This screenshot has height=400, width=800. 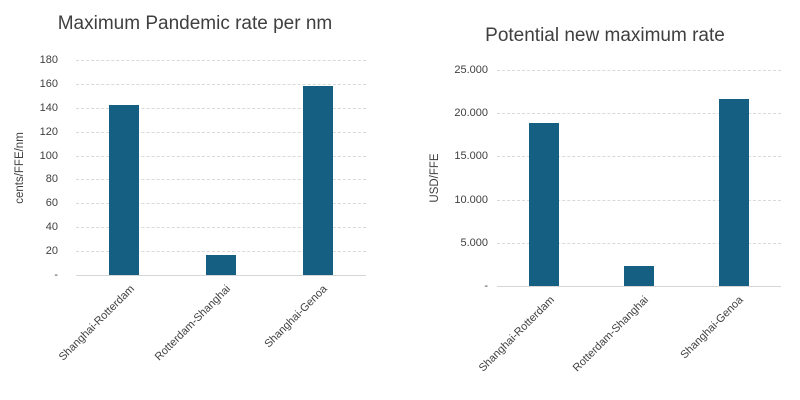 What do you see at coordinates (51, 251) in the screenshot?
I see `y-tick-label: 20` at bounding box center [51, 251].